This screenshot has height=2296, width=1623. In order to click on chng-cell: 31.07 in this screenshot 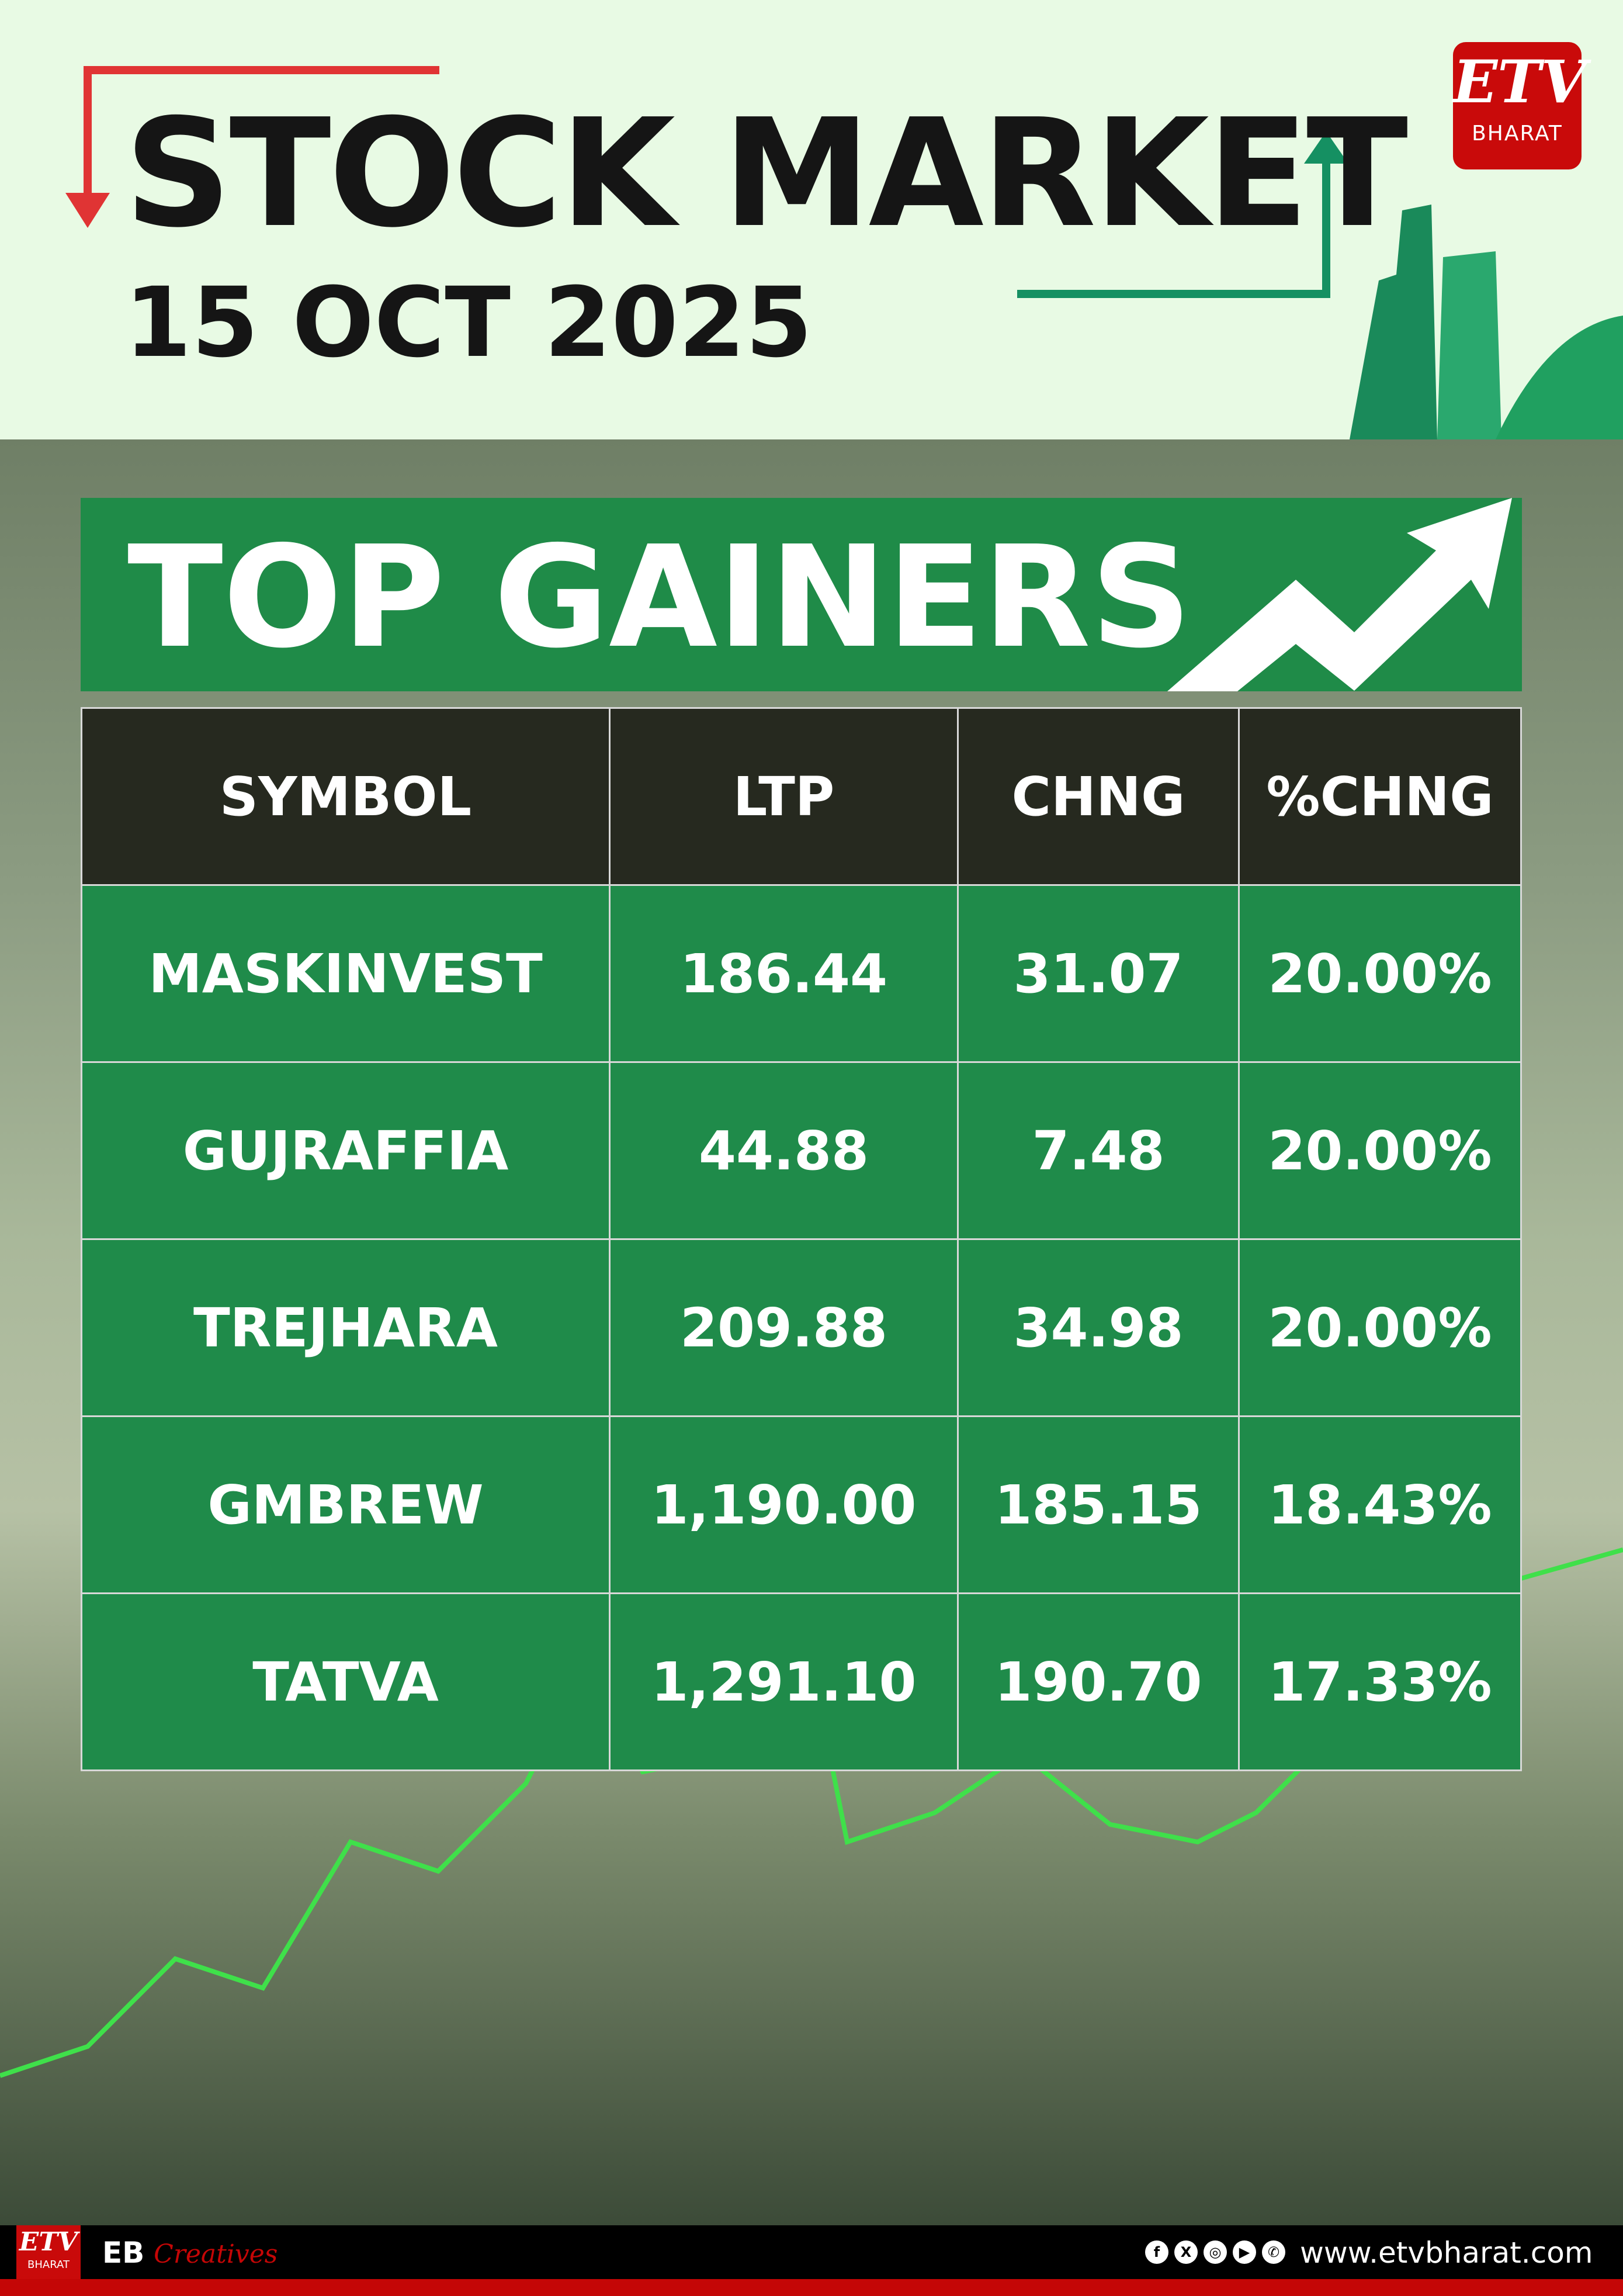, I will do `click(1098, 974)`.